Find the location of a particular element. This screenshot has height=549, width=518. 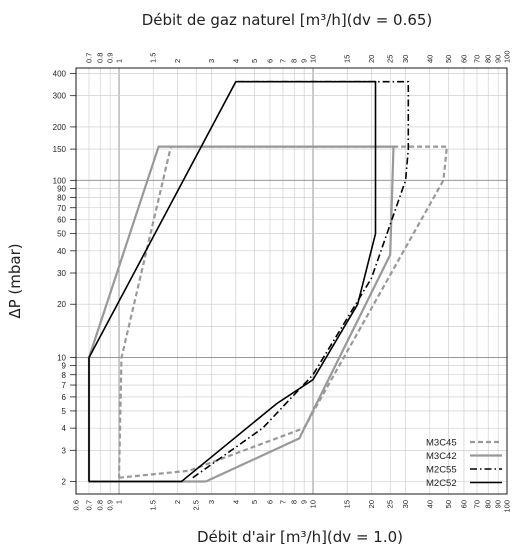

x-axis-label: Débit d'air [m³/h](dv = 1.0) is located at coordinates (300, 537).